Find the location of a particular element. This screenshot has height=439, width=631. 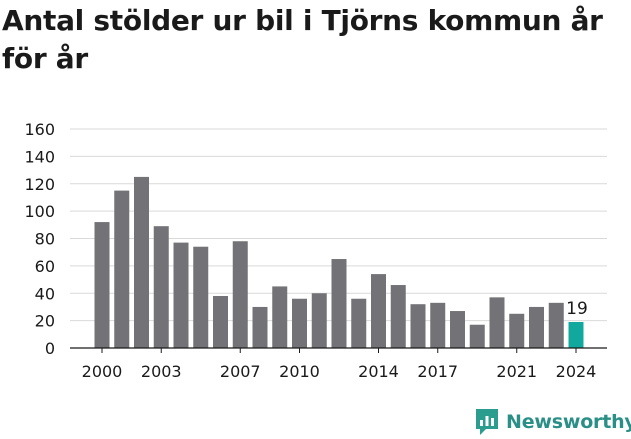

bar-2002 is located at coordinates (141, 262).